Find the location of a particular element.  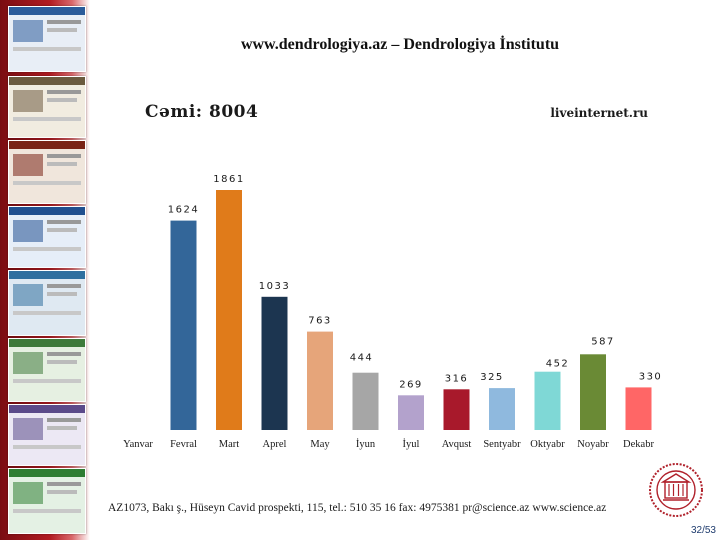

value-label-11: 587 is located at coordinates (603, 341).